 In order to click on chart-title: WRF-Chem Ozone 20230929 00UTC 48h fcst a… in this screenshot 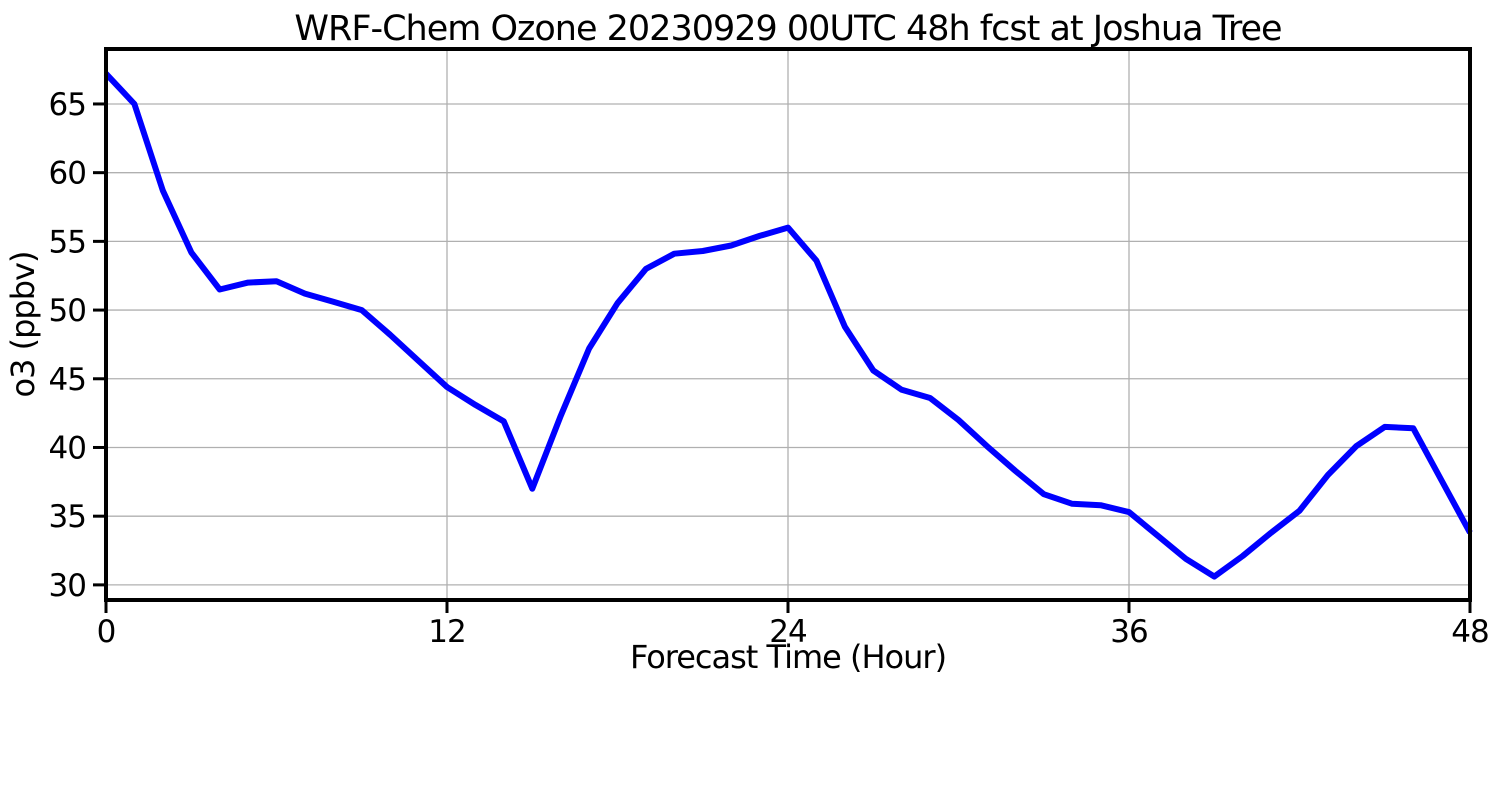, I will do `click(787, 29)`.